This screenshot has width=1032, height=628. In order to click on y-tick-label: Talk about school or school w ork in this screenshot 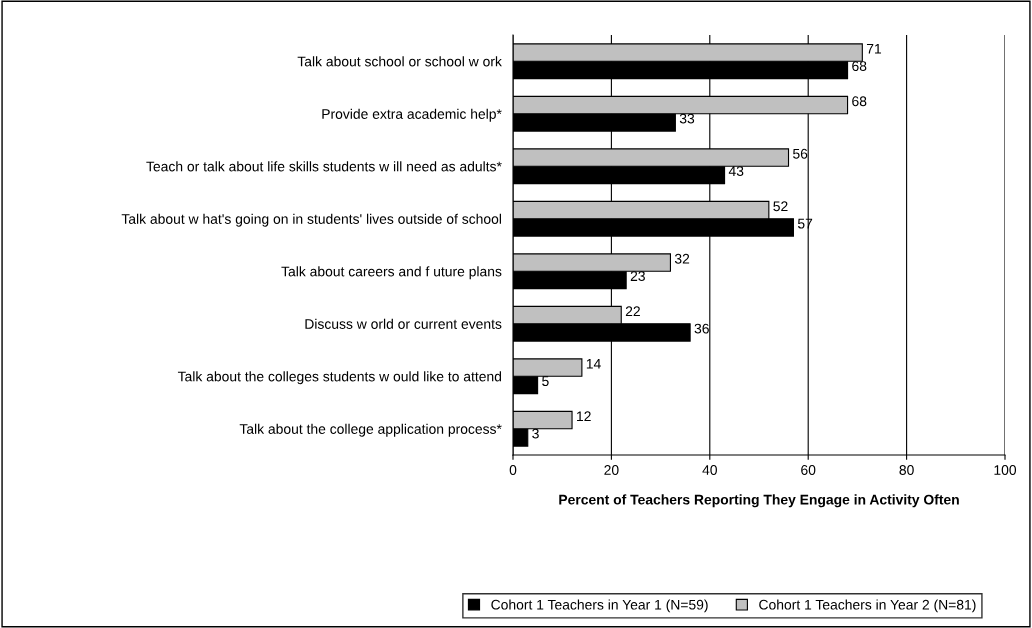, I will do `click(399, 61)`.